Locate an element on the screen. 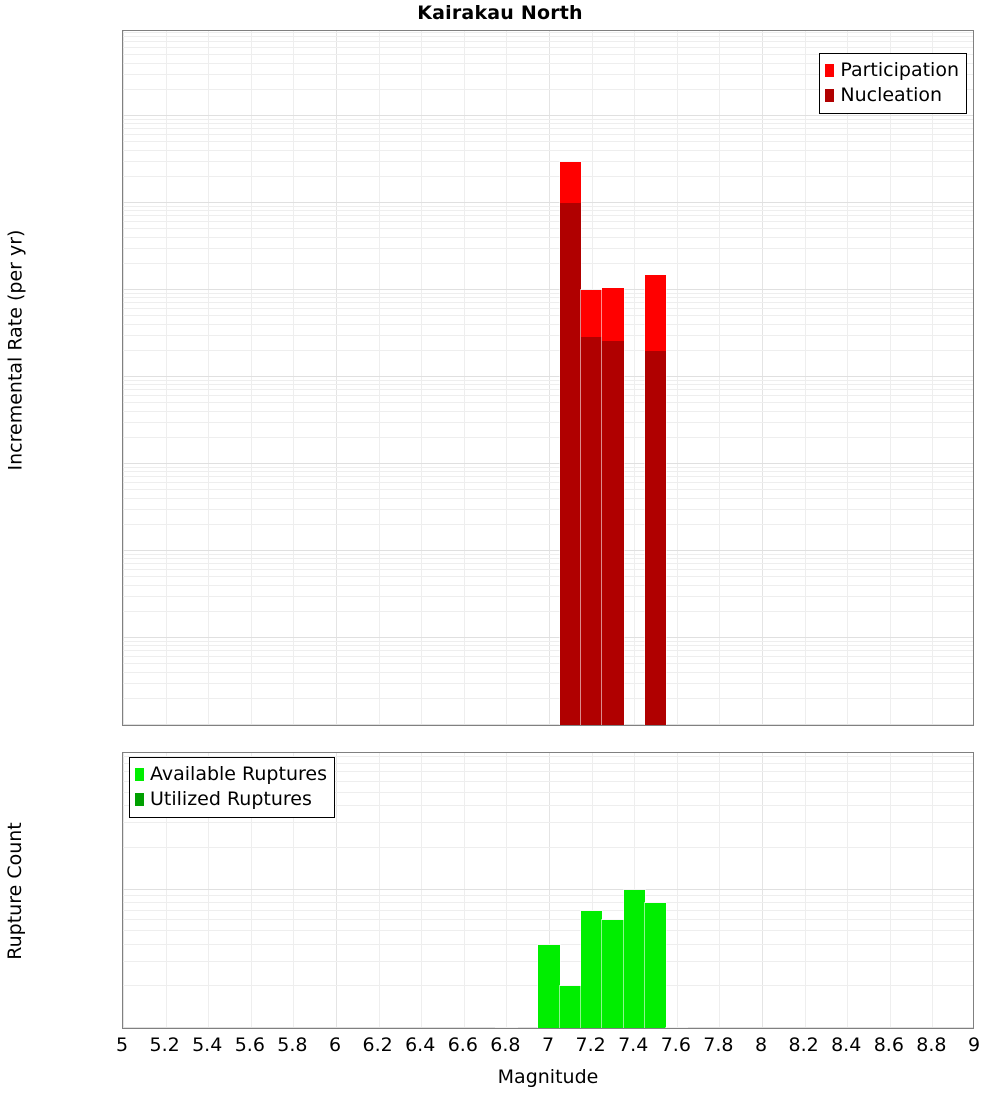  utilized-ruptures-swatch-icon is located at coordinates (139, 799).